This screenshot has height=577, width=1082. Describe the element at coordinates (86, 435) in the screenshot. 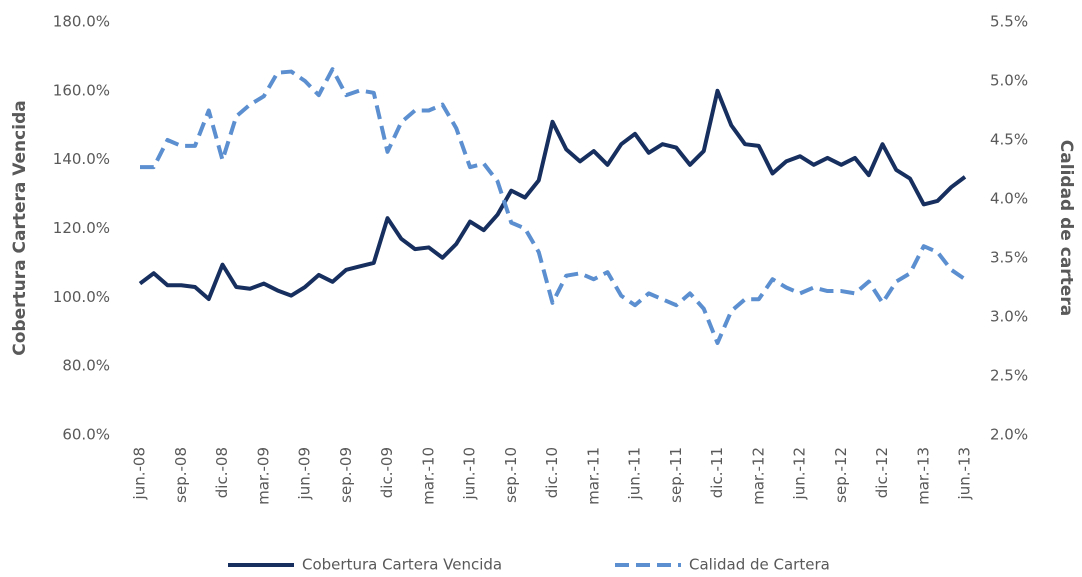

I see `y-tick-label: 60.0%` at that location.